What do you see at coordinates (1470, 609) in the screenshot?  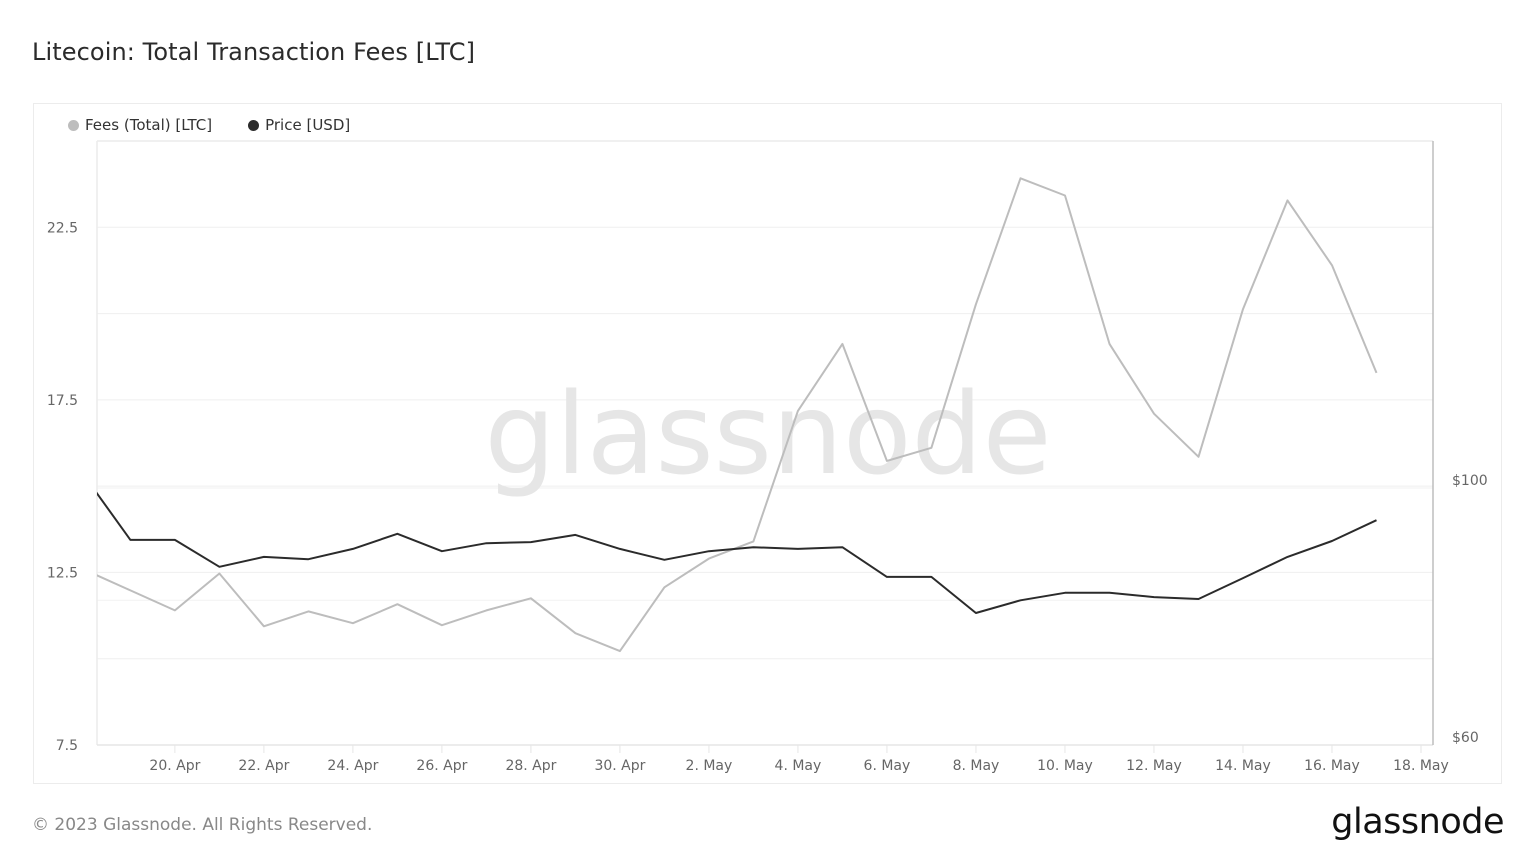 I see `y-axis-right-ticks: $60 $100` at bounding box center [1470, 609].